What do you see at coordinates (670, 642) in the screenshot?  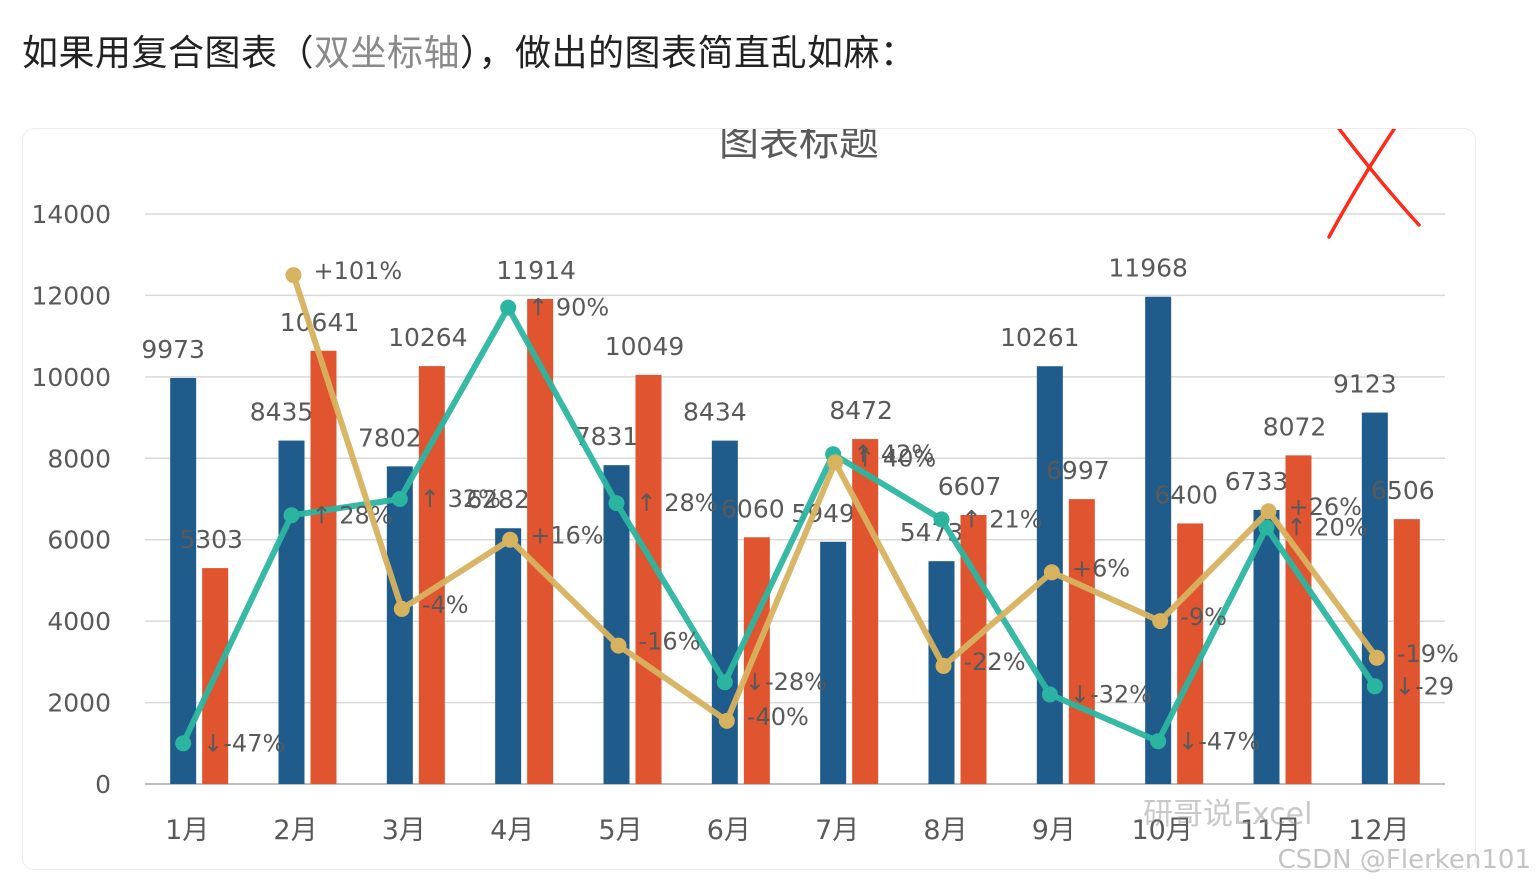 I see `line-value-label: -16%` at bounding box center [670, 642].